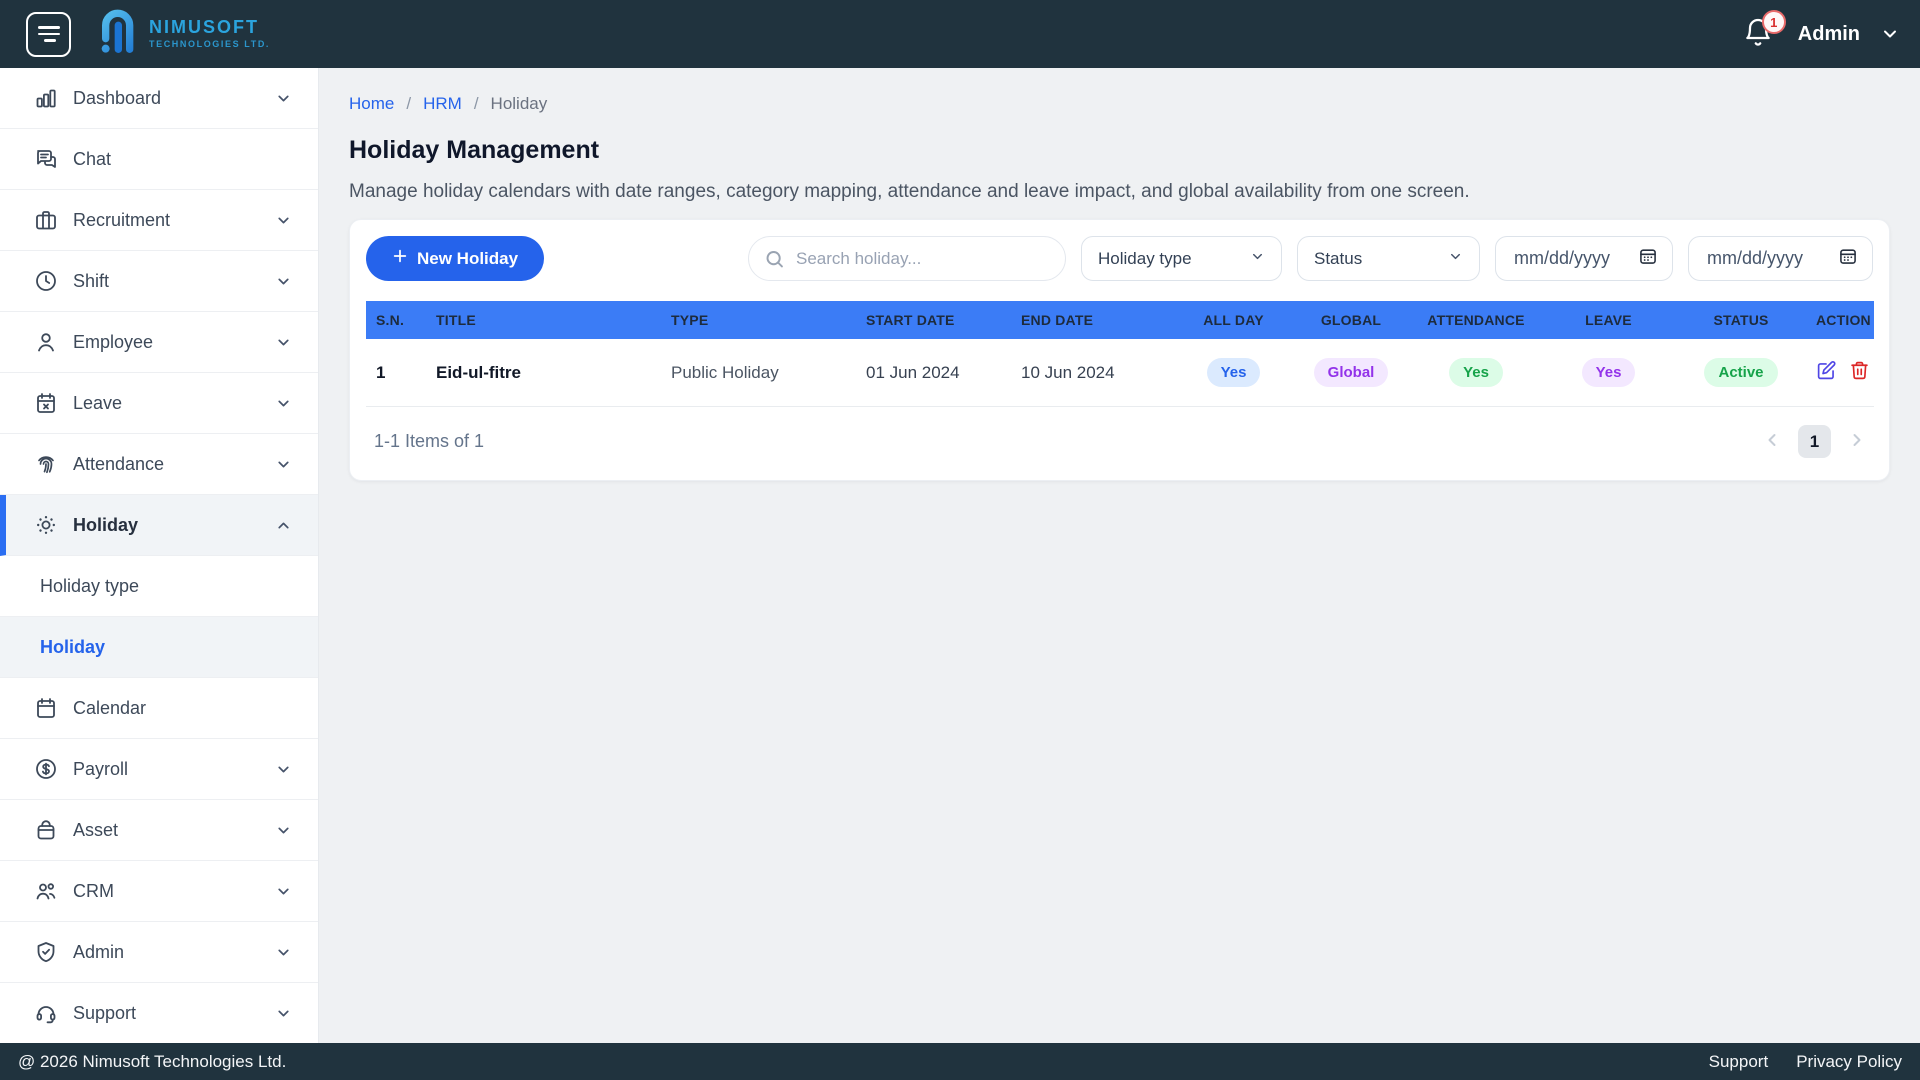  What do you see at coordinates (159, 159) in the screenshot?
I see `sidebar-item-chat: Chat` at bounding box center [159, 159].